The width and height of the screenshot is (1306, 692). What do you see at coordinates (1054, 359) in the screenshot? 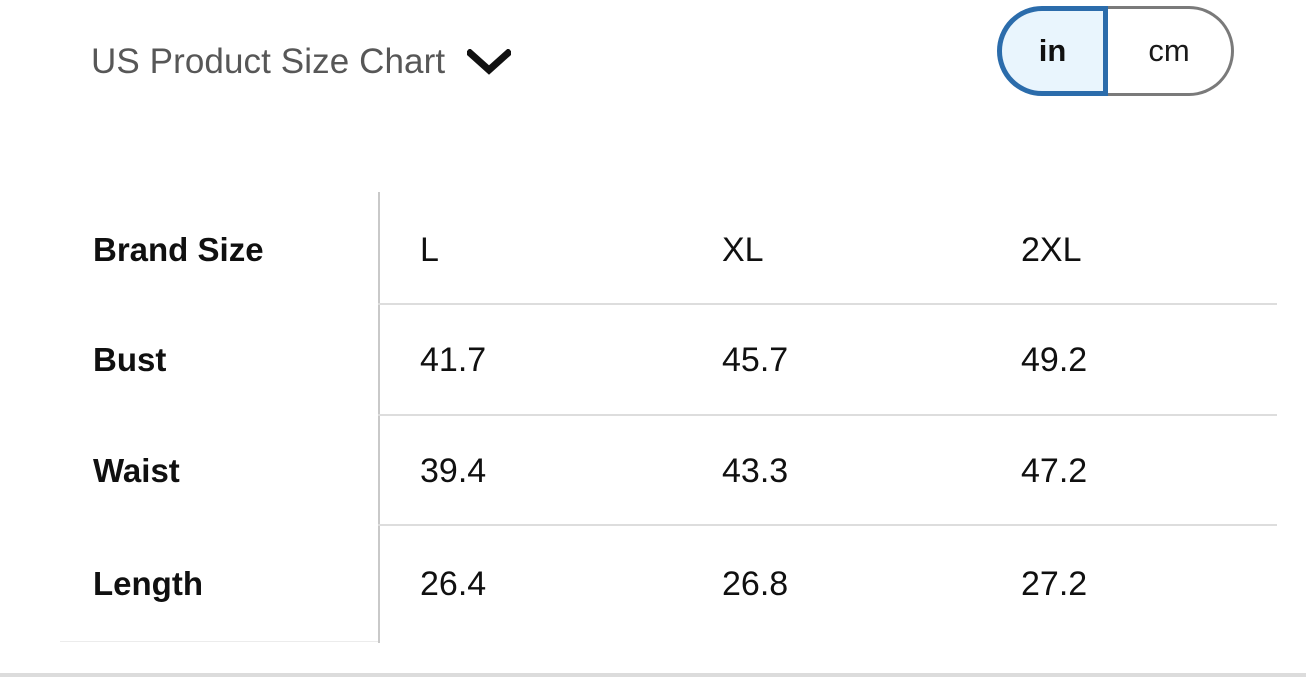
I see `cell-bust-2xl: 49.2` at bounding box center [1054, 359].